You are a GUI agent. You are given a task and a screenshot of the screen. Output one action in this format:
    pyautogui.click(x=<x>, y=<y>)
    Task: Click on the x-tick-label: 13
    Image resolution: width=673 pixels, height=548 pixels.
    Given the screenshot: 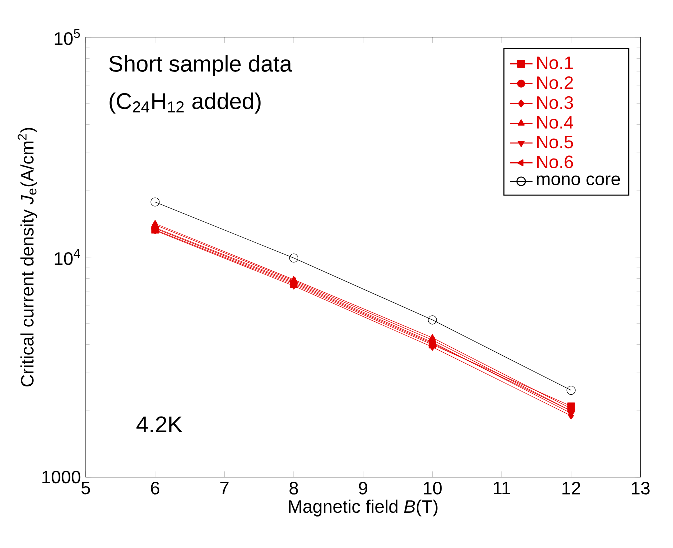 What is the action you would take?
    pyautogui.click(x=641, y=488)
    